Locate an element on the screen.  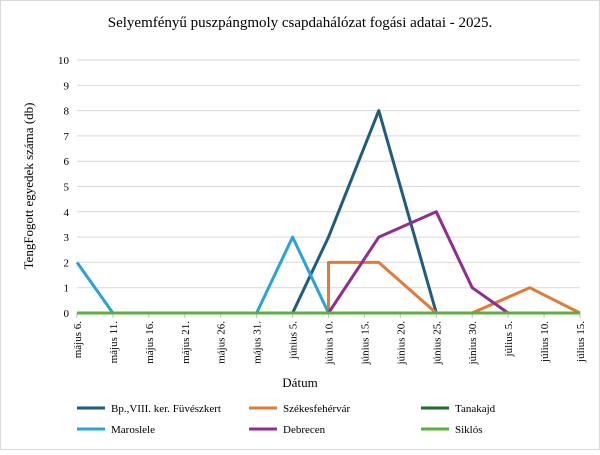
y-tick-label: 10 is located at coordinates (64, 61).